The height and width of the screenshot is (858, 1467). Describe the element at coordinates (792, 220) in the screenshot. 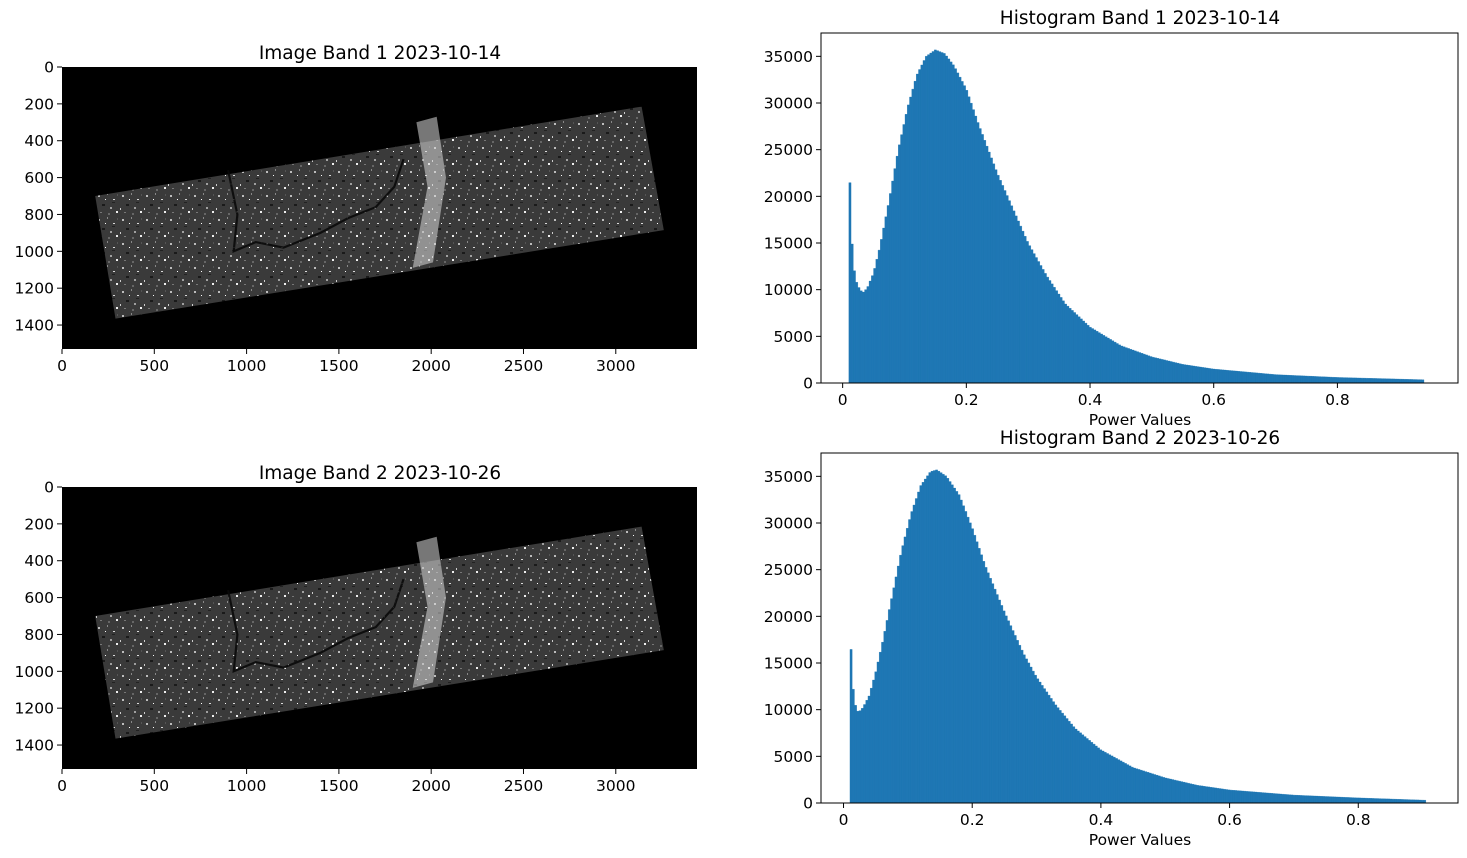

I see `hist1-y-ticks: 0 5000 10000 15000 20000 25000 30000 35000` at that location.